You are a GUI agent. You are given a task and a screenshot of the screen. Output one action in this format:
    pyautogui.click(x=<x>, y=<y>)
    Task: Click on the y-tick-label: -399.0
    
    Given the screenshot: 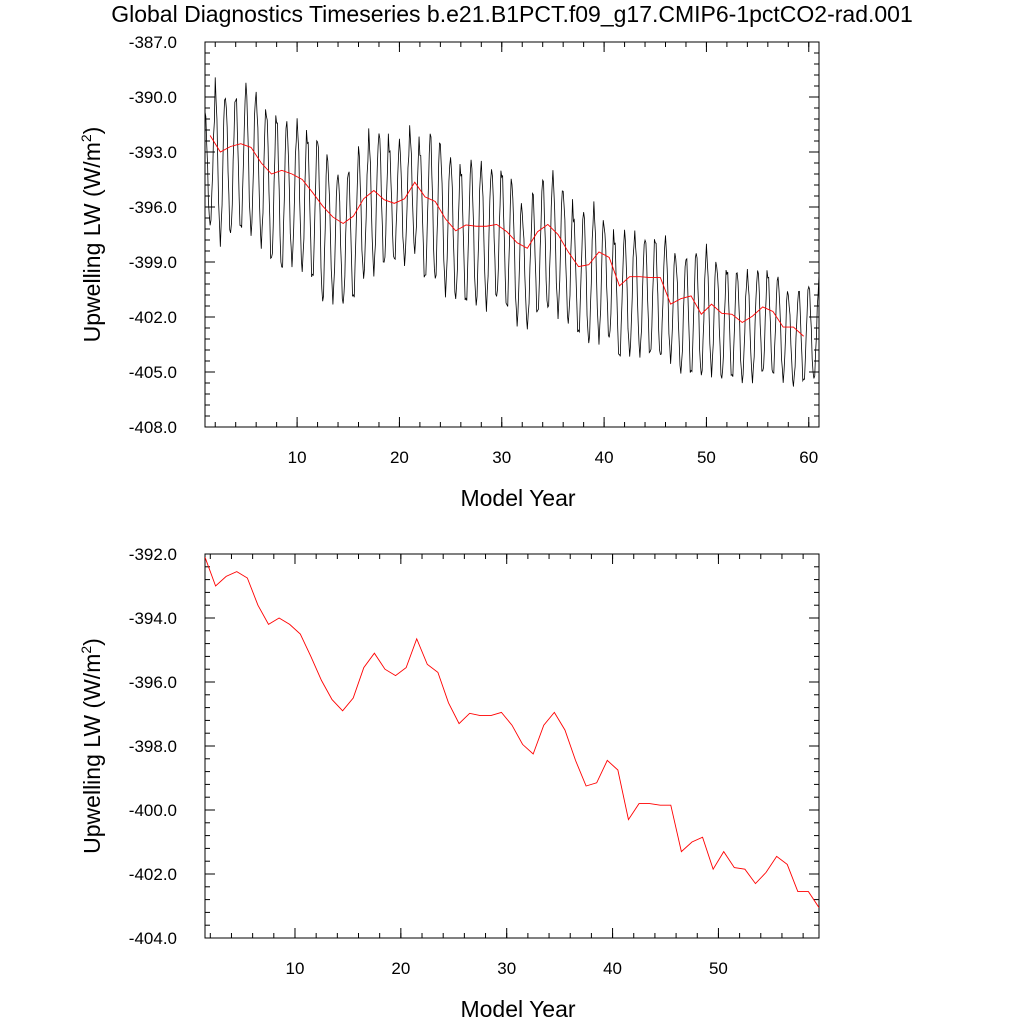 What is the action you would take?
    pyautogui.click(x=153, y=262)
    